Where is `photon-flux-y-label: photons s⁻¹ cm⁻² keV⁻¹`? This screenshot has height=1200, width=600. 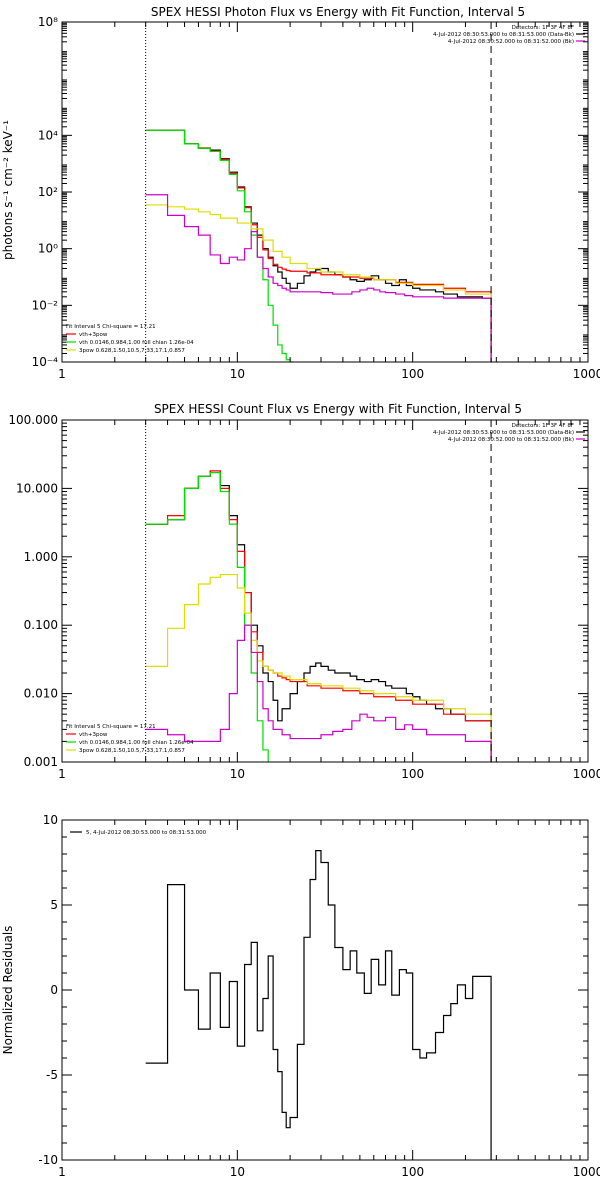 photon-flux-y-label: photons s⁻¹ cm⁻² keV⁻¹ is located at coordinates (8, 190).